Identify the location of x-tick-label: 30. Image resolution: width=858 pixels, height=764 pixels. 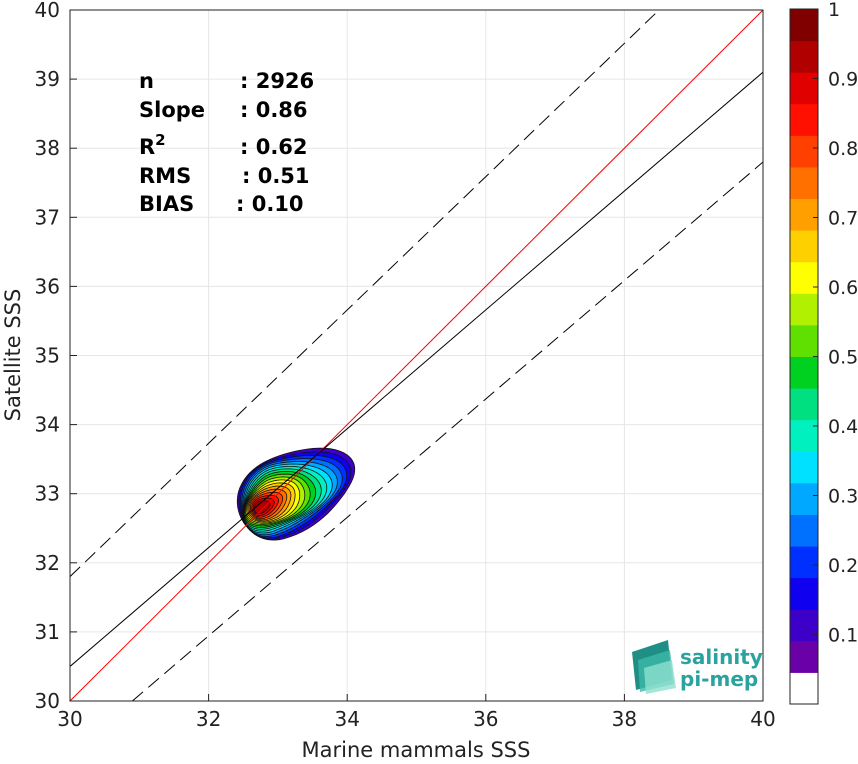
(69, 719).